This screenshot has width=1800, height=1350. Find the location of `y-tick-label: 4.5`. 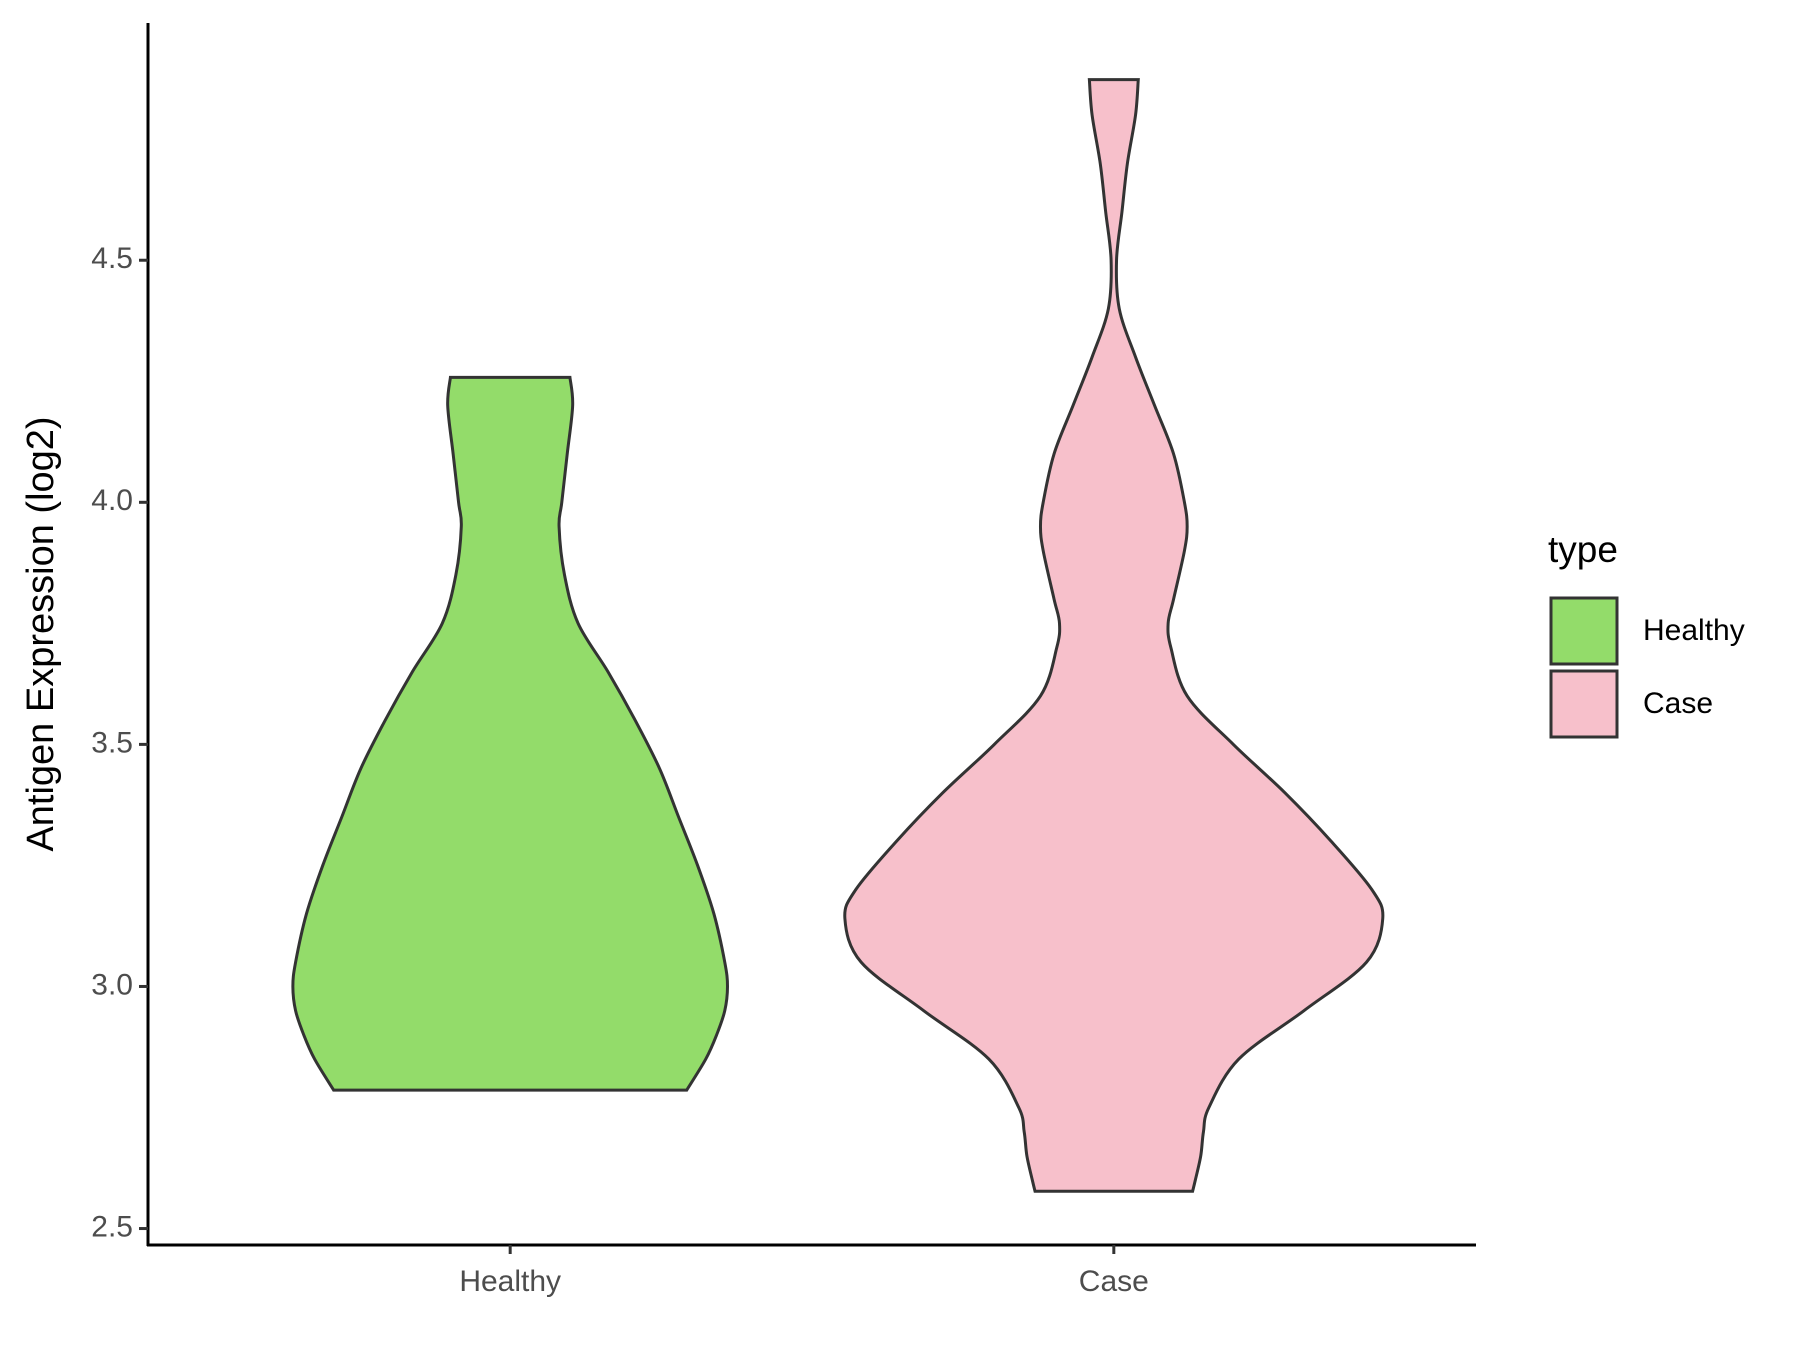

y-tick-label: 4.5 is located at coordinates (112, 258).